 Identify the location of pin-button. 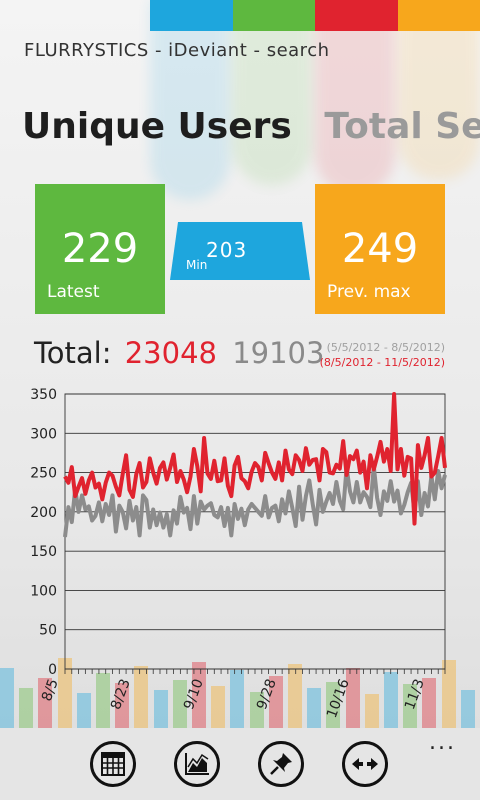
(281, 764).